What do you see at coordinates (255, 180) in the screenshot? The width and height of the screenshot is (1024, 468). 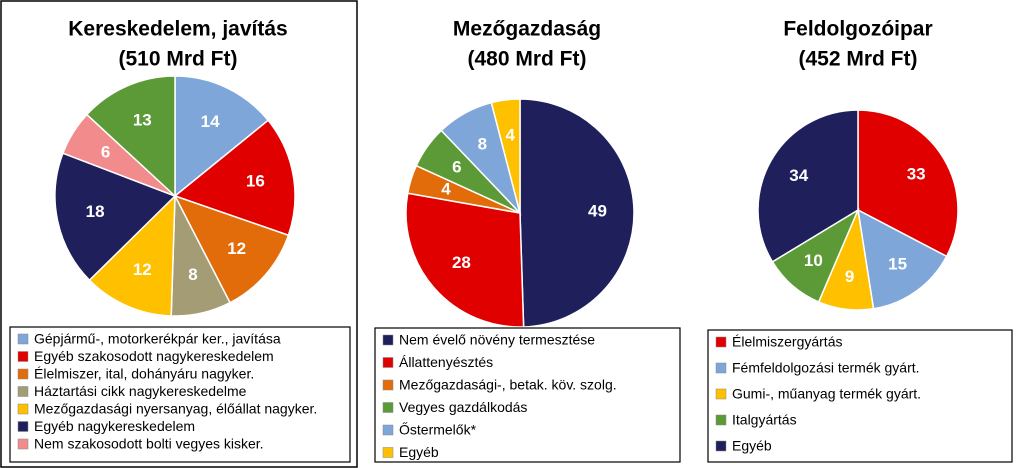 I see `slice-label: 16` at bounding box center [255, 180].